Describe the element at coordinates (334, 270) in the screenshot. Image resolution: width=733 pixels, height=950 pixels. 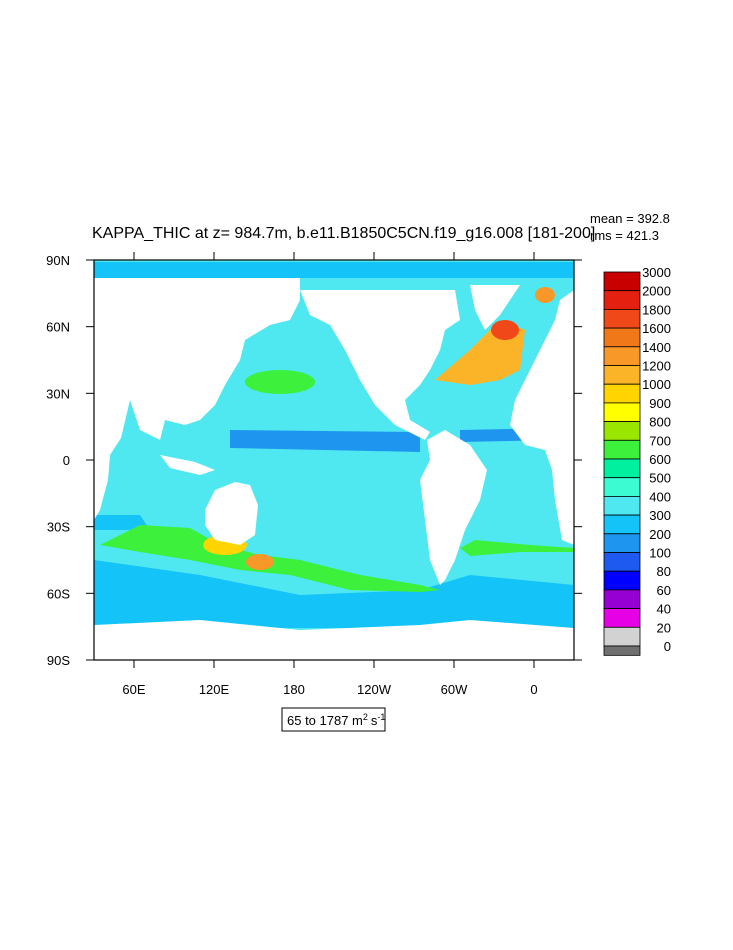
I see `arctic-band` at that location.